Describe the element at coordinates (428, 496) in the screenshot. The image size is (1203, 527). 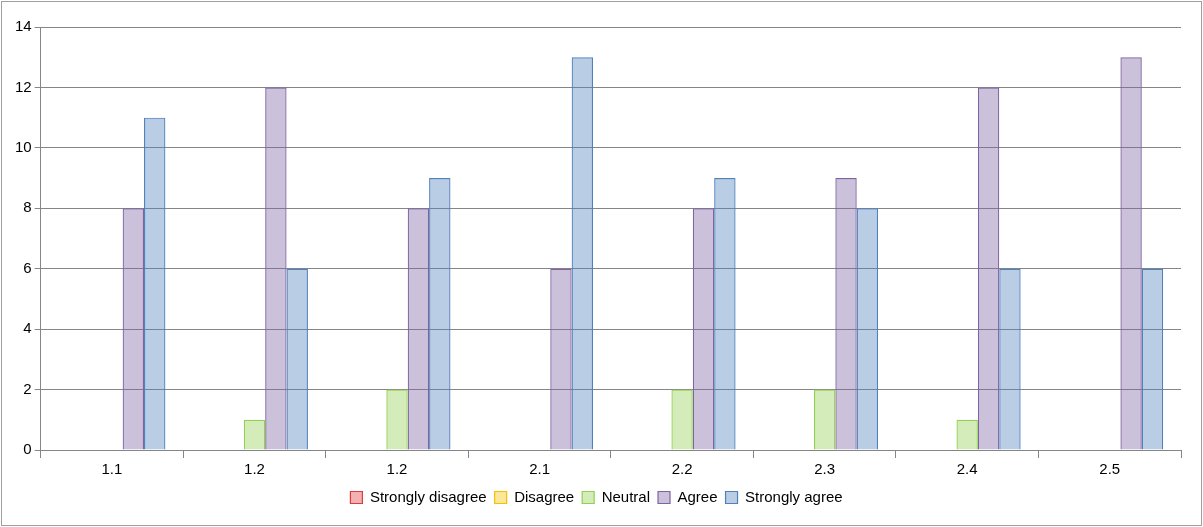
I see `legend-label: Strongly disagree` at that location.